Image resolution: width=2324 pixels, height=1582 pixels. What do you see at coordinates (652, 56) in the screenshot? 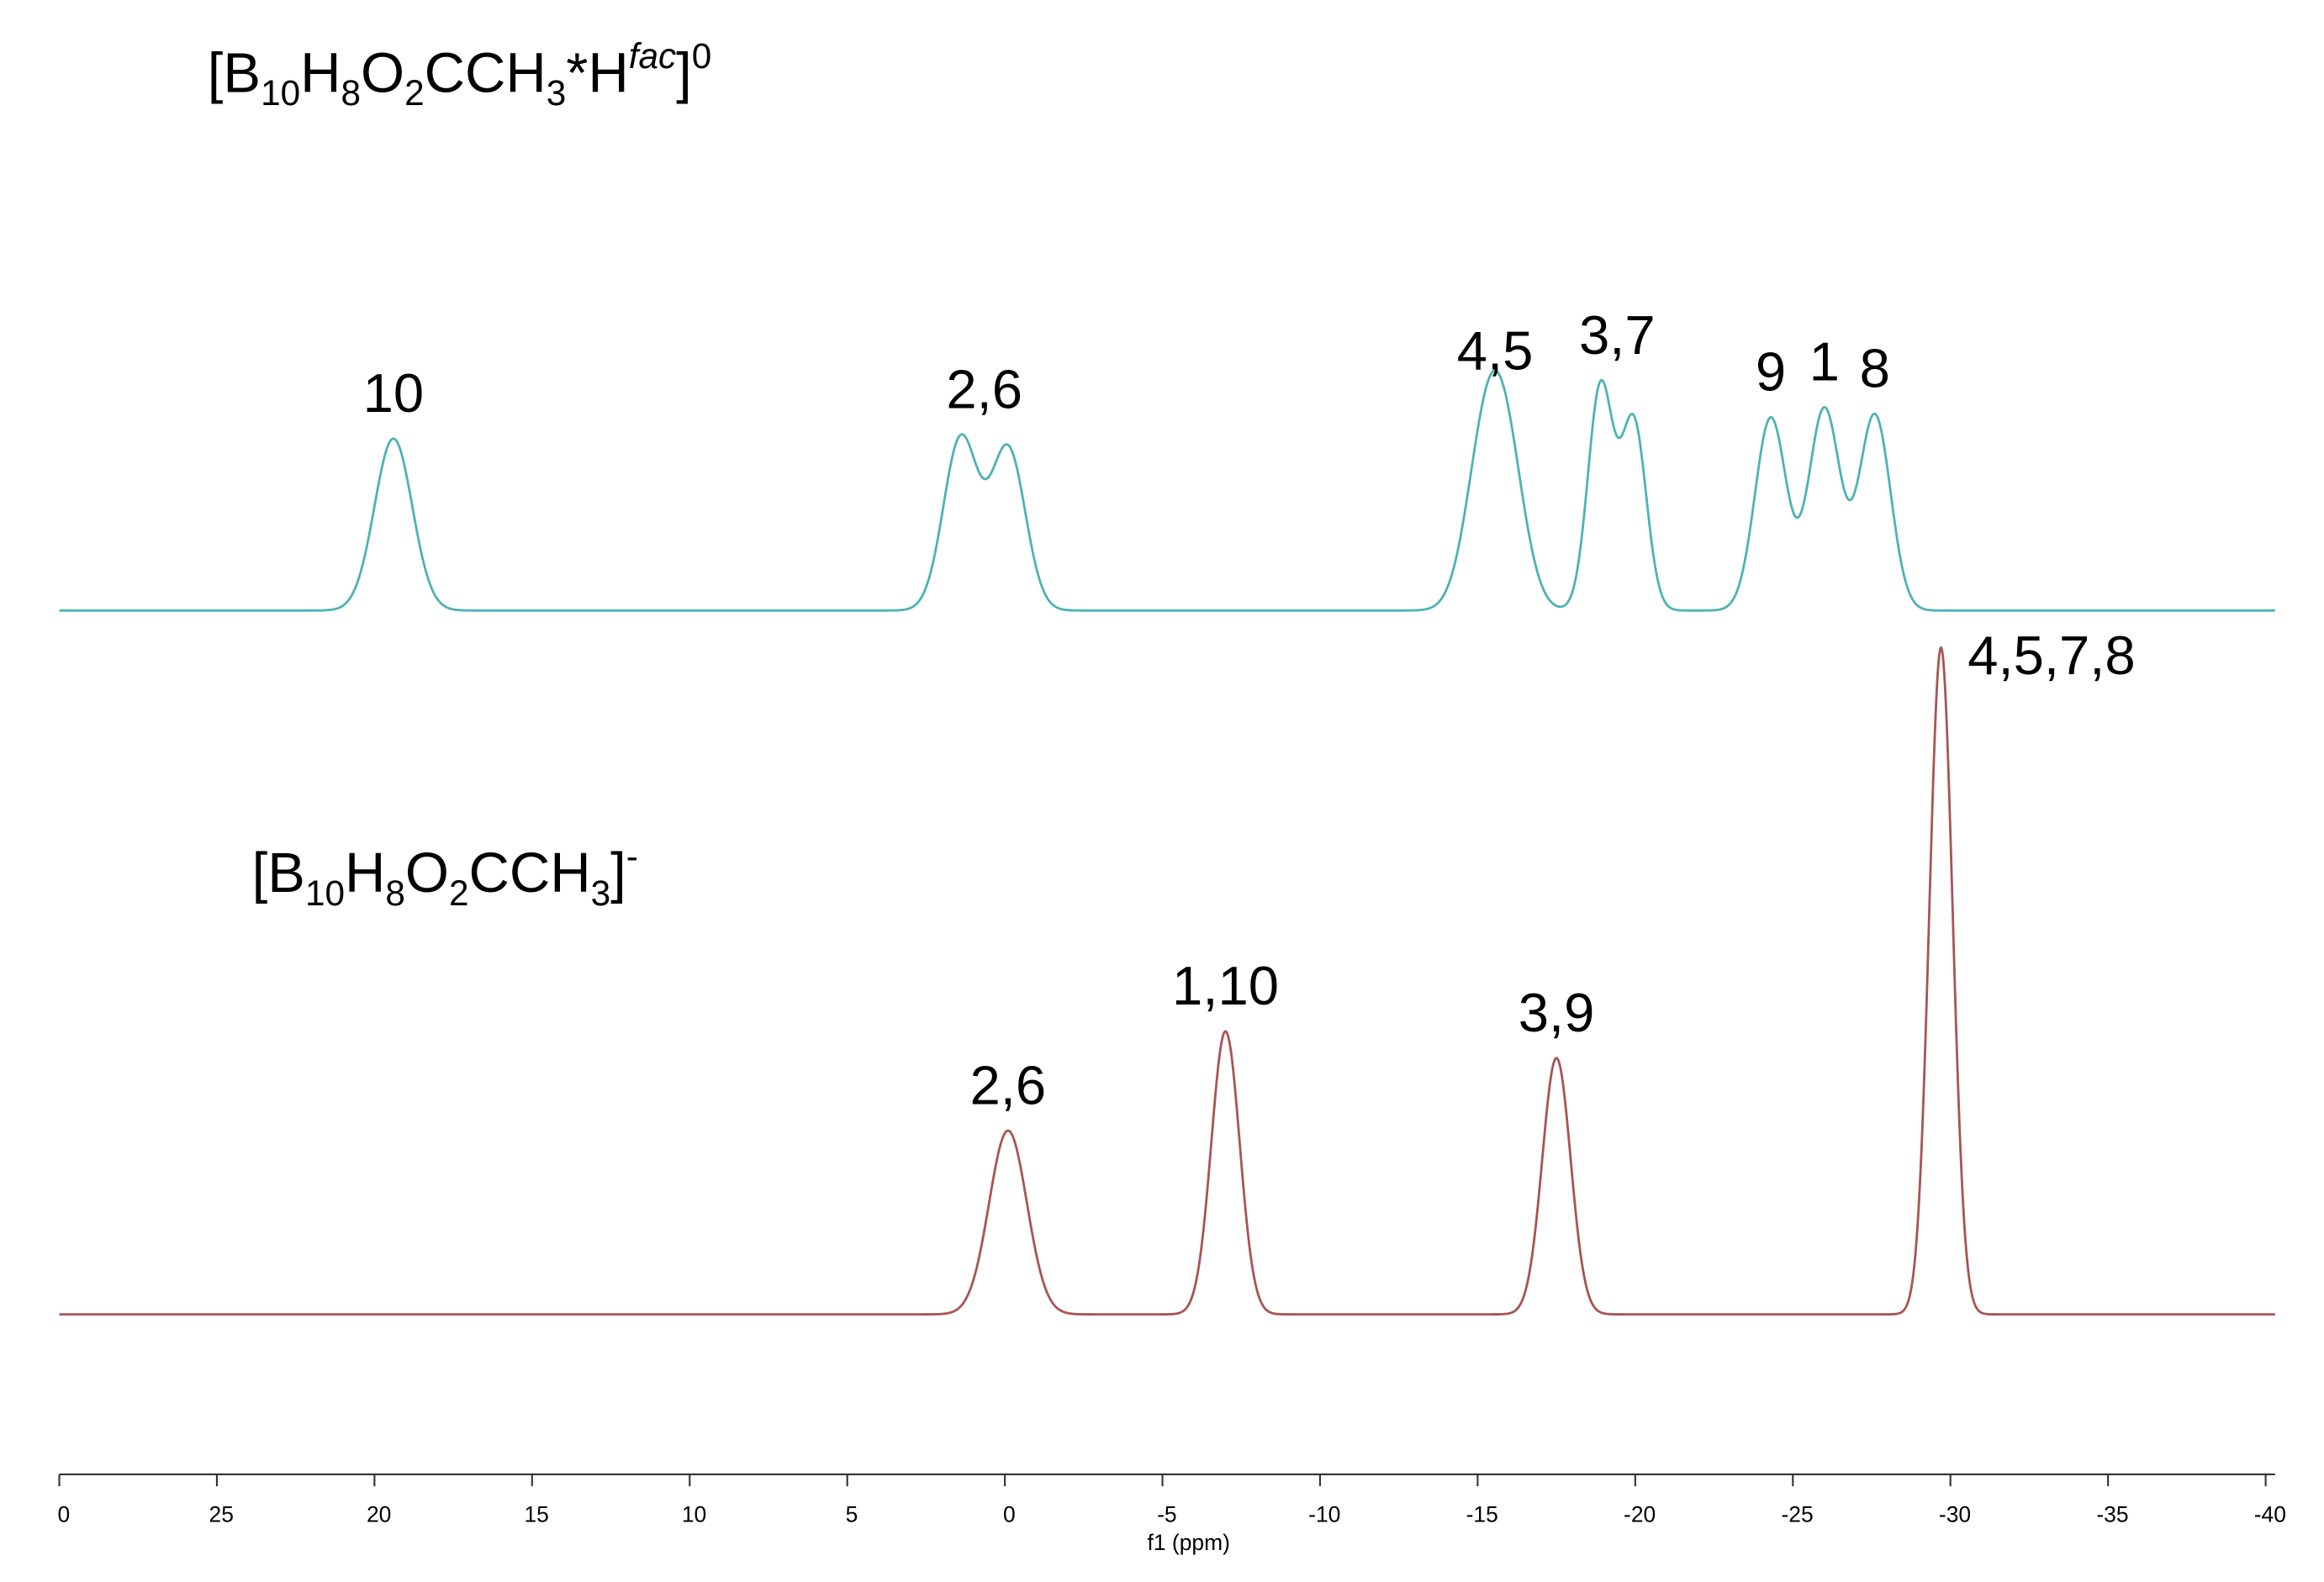
I see `formula-part: fac` at bounding box center [652, 56].